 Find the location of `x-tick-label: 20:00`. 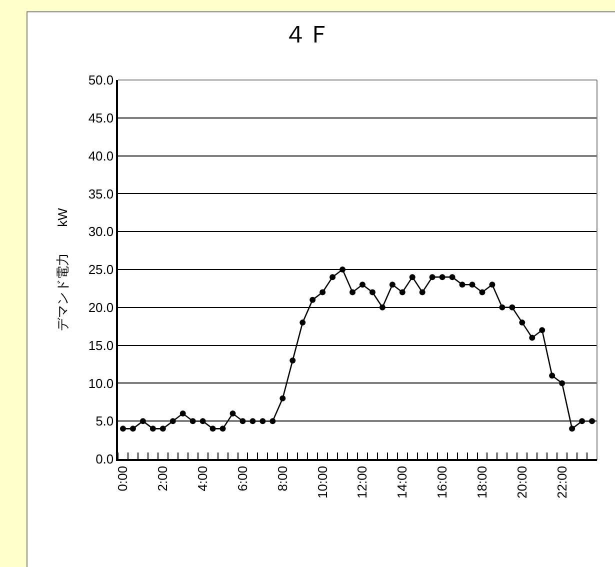

x-tick-label: 20:00 is located at coordinates (522, 482).